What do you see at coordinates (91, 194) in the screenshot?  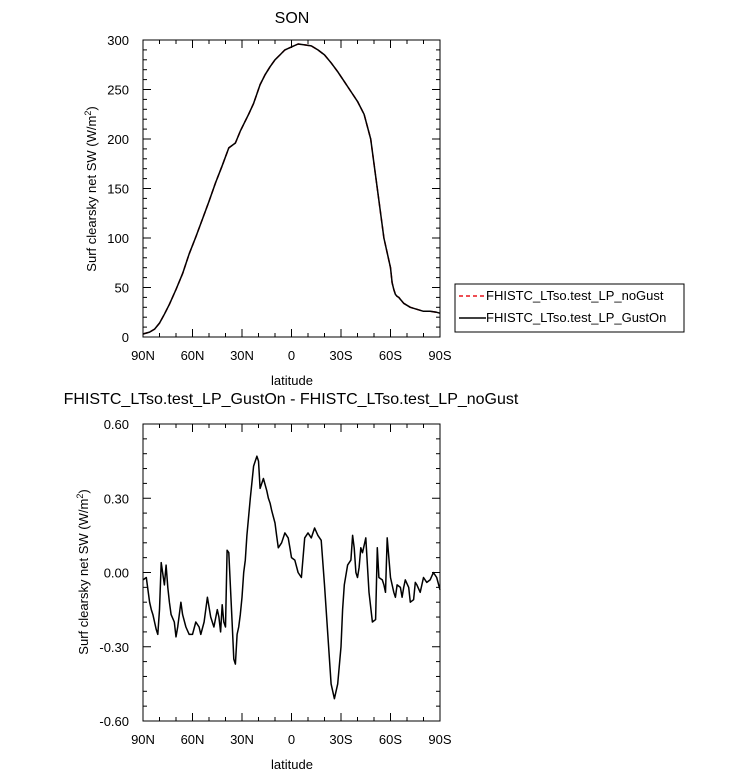 I see `top-plot-ylabel-main: Surf clearsky net SW (W/m` at bounding box center [91, 194].